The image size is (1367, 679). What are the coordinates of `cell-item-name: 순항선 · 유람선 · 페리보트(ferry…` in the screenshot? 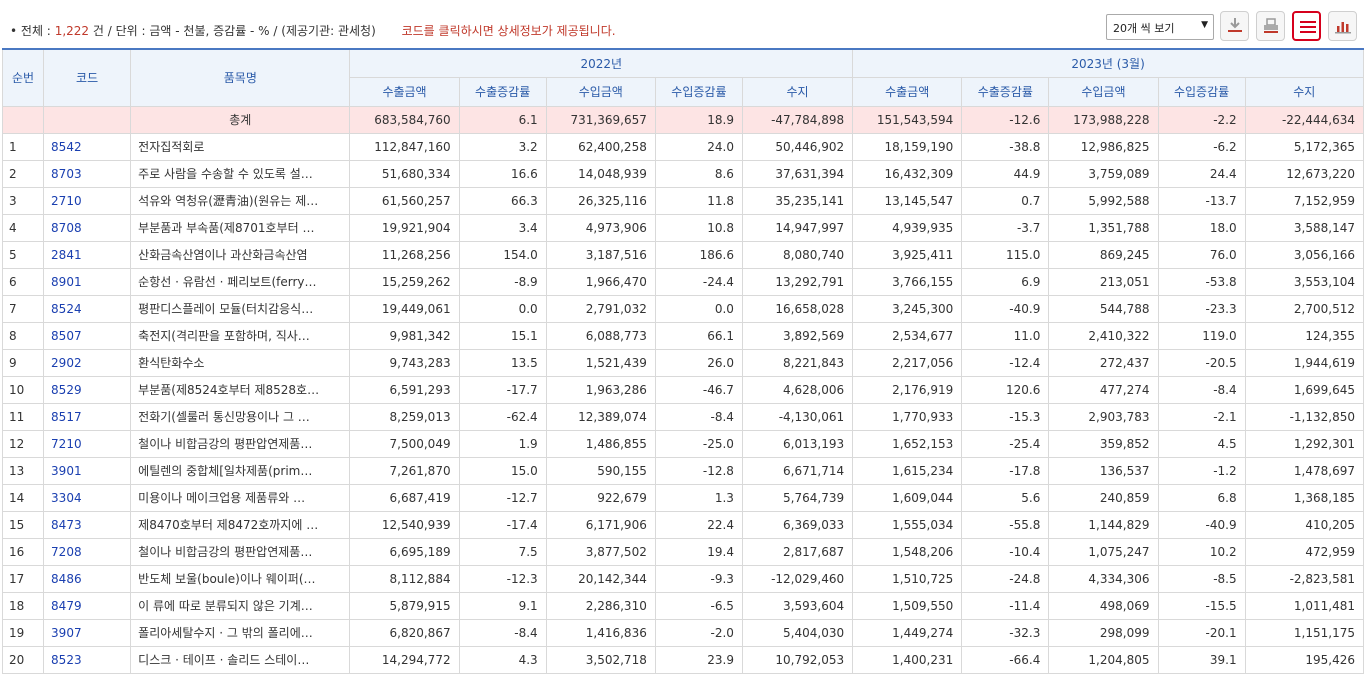 It's located at (240, 281).